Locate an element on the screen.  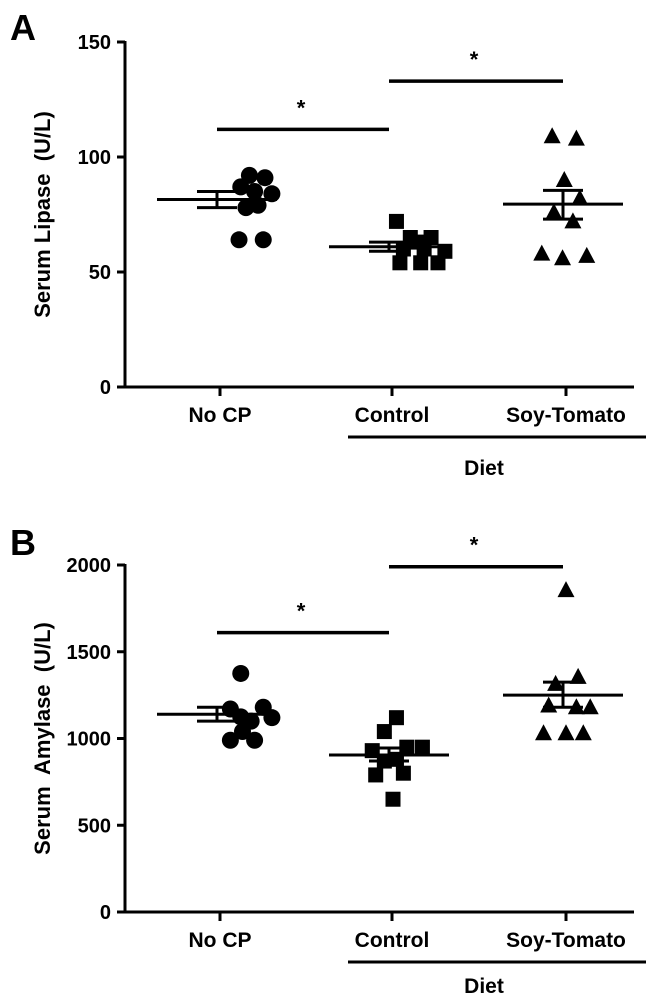
panel-letter: A is located at coordinates (23, 27).